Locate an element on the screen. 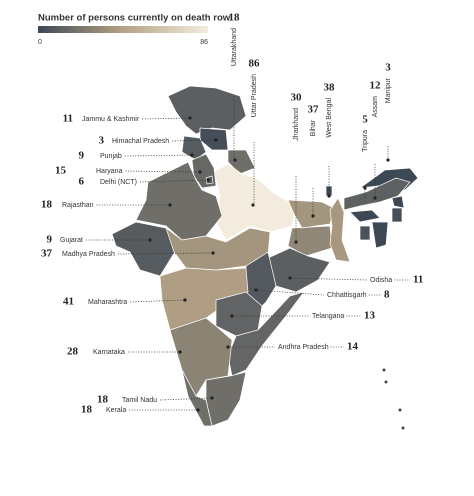  state-name: Kerala is located at coordinates (116, 410).